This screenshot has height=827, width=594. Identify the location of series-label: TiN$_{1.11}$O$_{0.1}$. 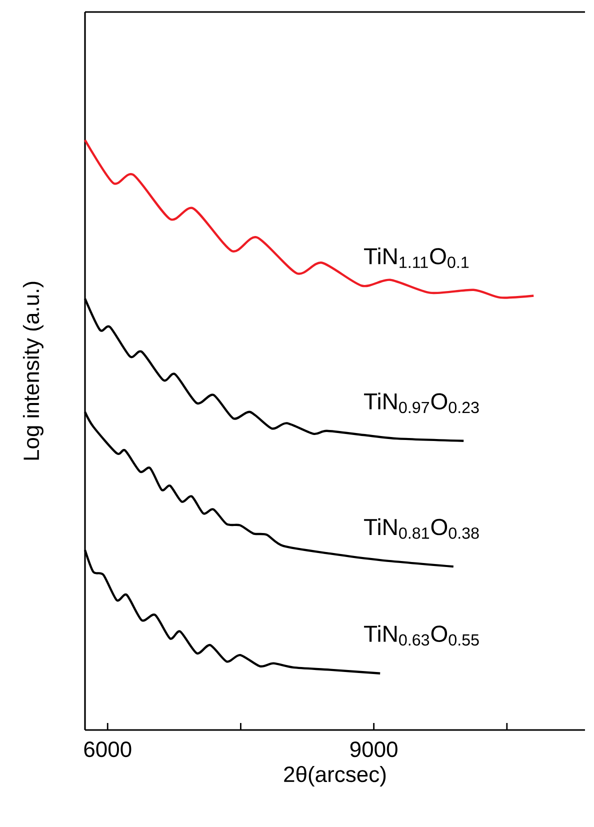
(416, 257).